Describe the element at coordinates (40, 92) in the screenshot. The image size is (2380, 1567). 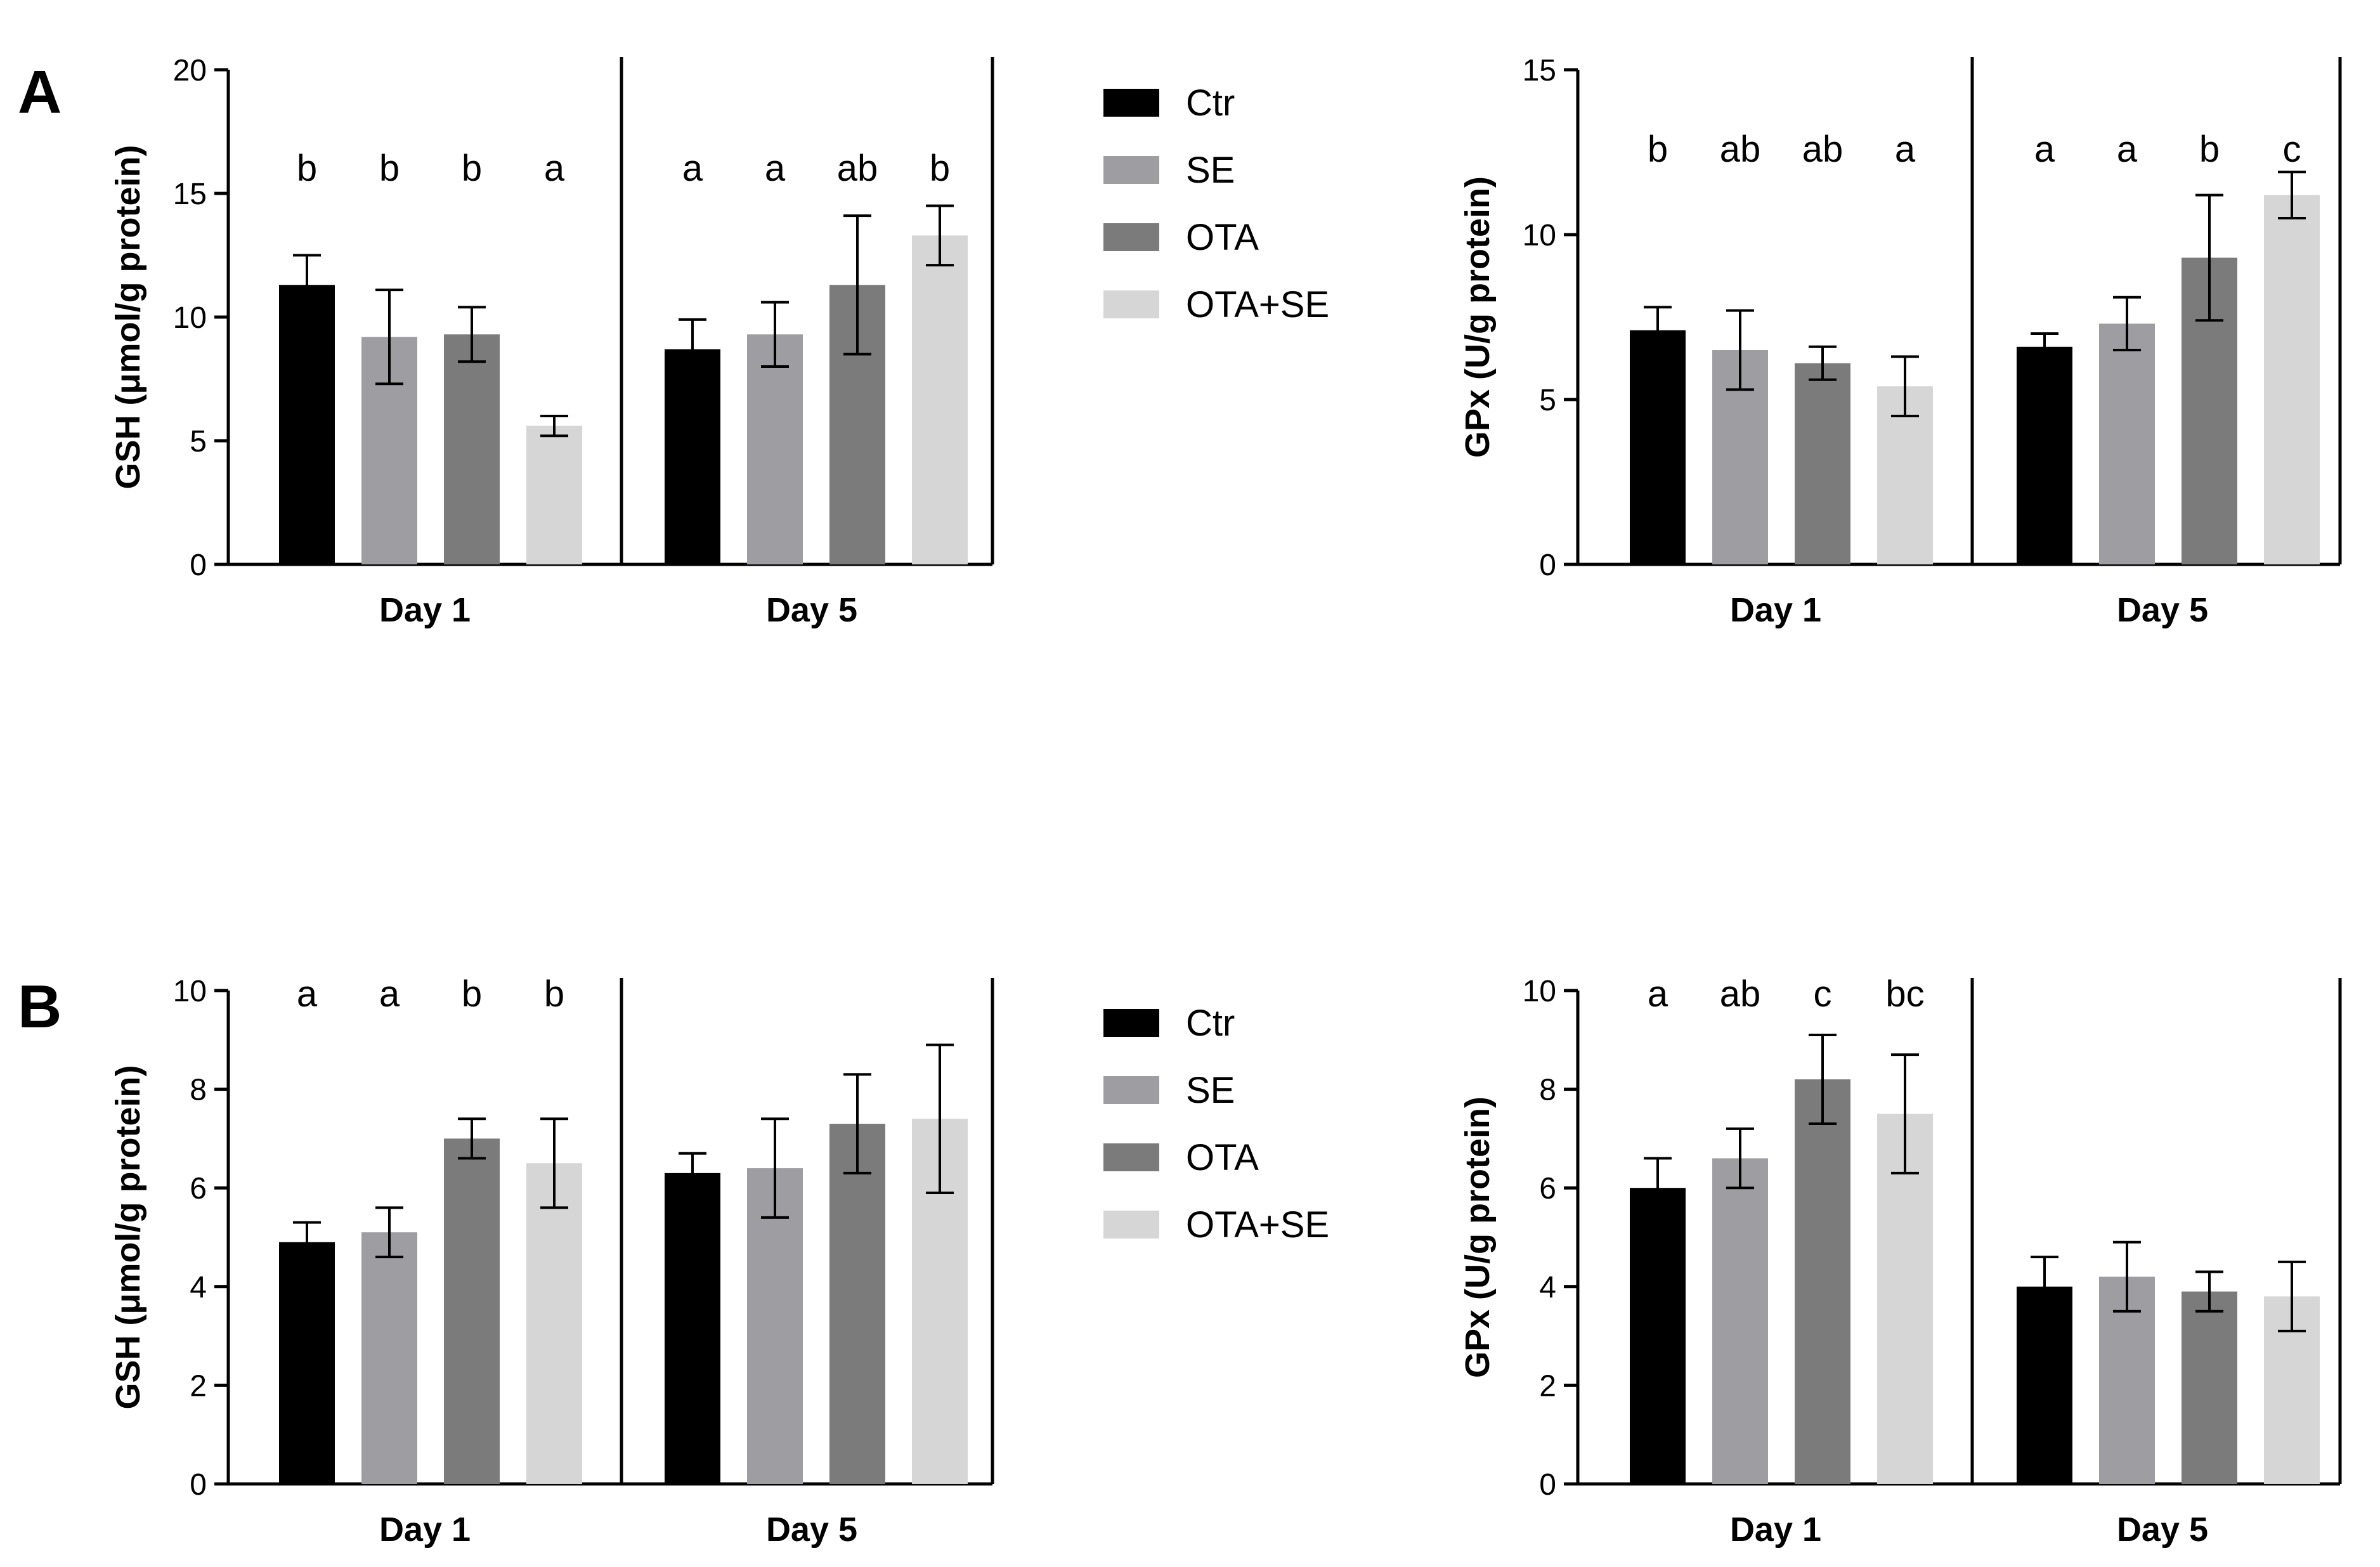
I see `panel-label-a: A` at that location.